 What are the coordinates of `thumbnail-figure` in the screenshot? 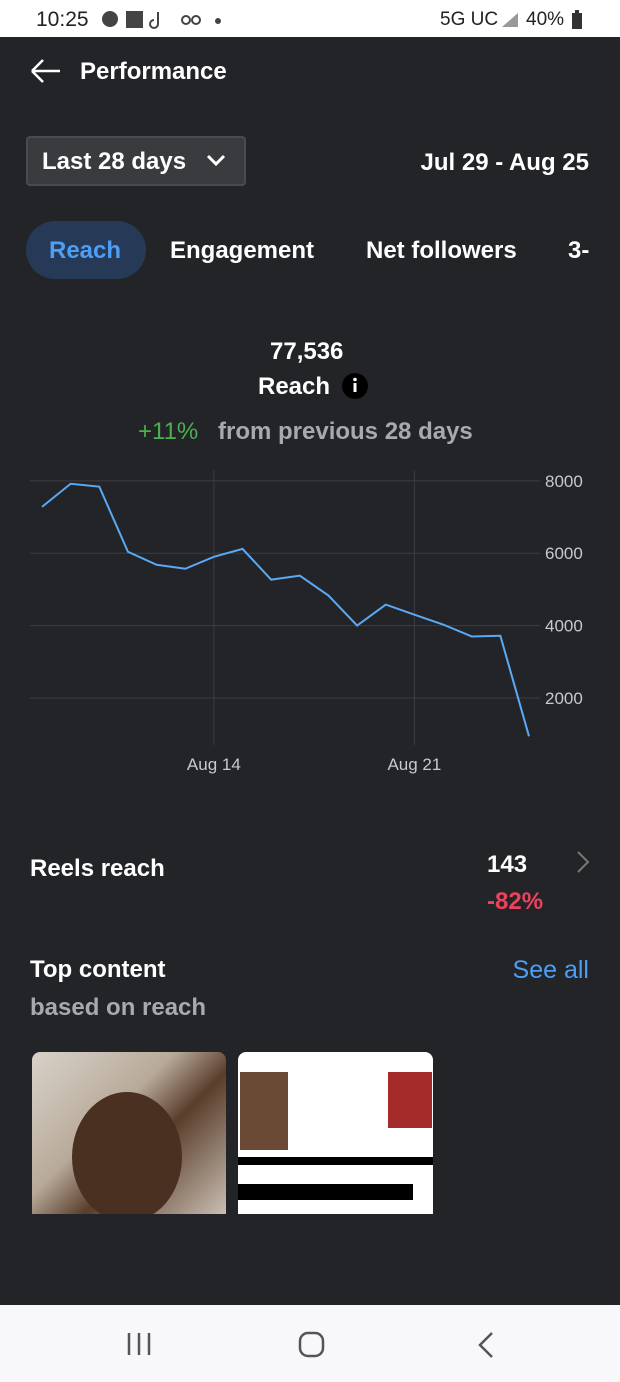 It's located at (127, 1153).